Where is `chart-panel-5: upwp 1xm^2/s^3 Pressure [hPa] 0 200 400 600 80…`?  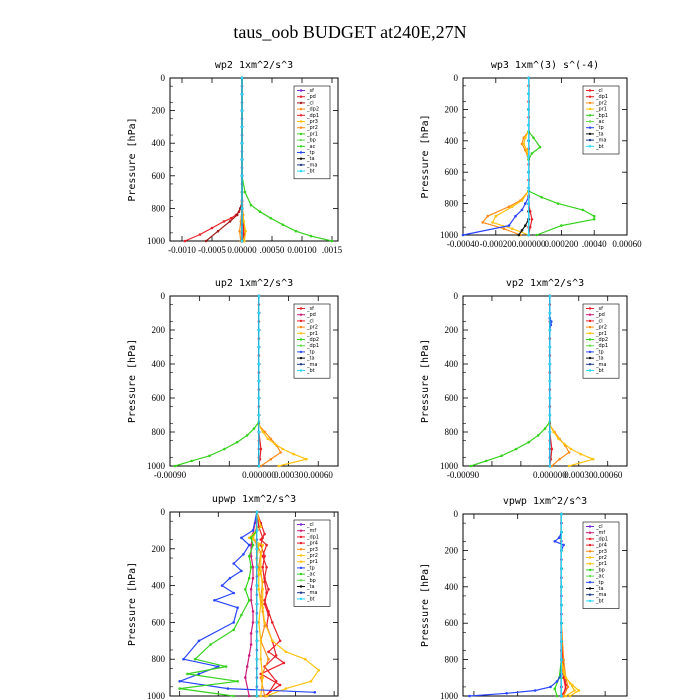 chart-panel-5: upwp 1xm^2/s^3 Pressure [hPa] 0 200 400 600 80… is located at coordinates (233, 597).